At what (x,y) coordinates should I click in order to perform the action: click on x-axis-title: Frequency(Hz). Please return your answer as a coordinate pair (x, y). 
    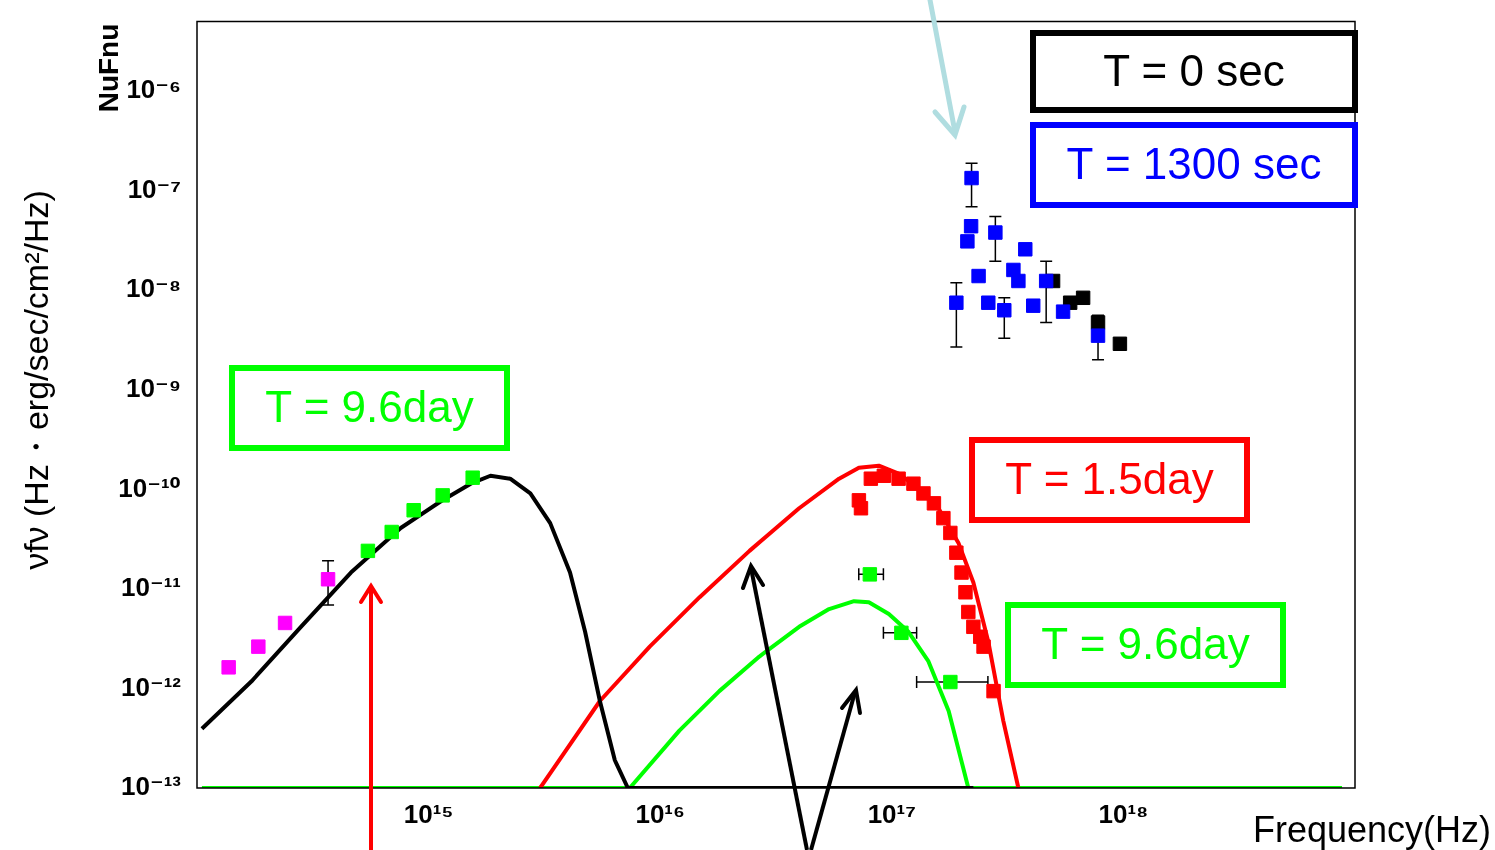
    Looking at the image, I should click on (1371, 829).